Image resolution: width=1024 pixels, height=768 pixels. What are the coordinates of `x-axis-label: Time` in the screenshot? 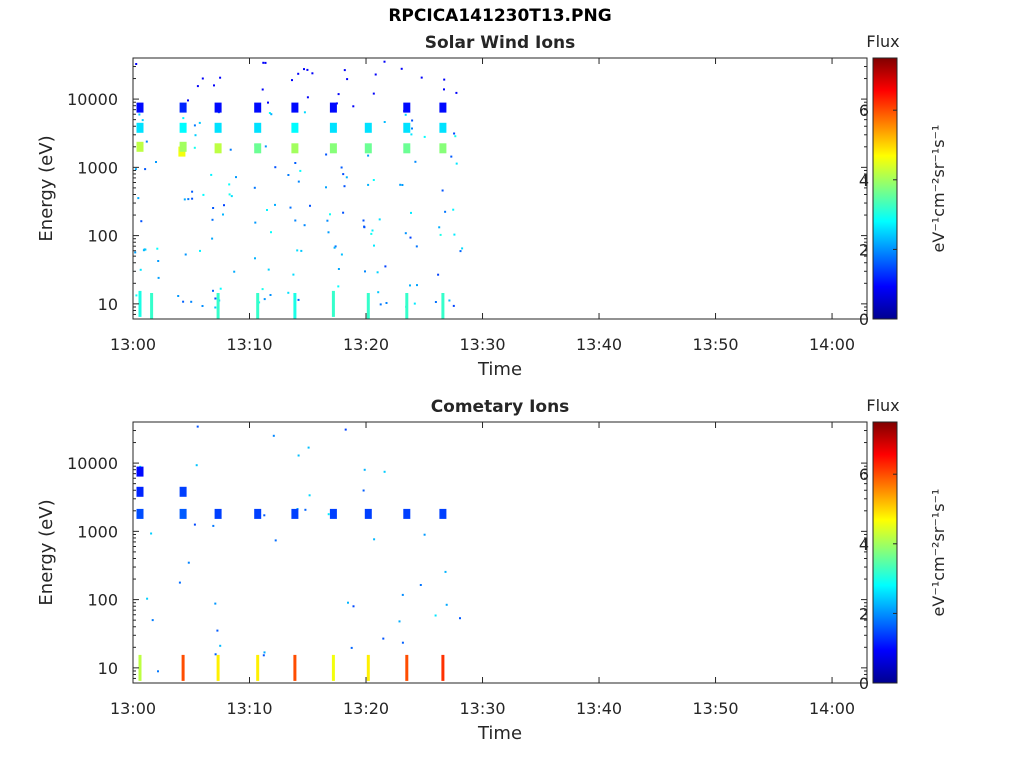 It's located at (499, 733).